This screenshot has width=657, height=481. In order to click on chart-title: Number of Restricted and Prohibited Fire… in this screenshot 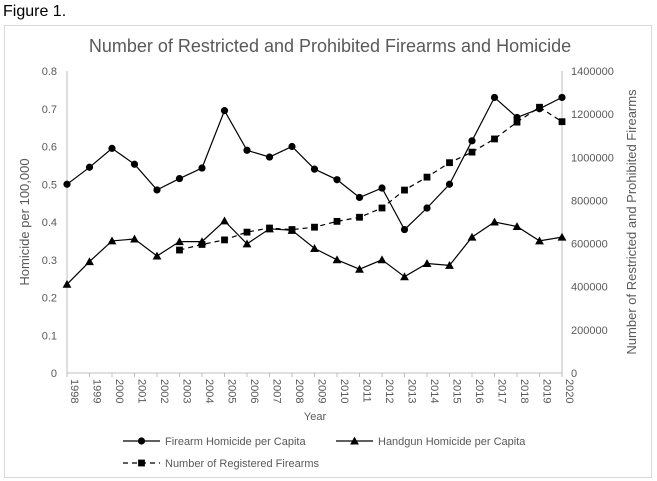, I will do `click(330, 46)`.